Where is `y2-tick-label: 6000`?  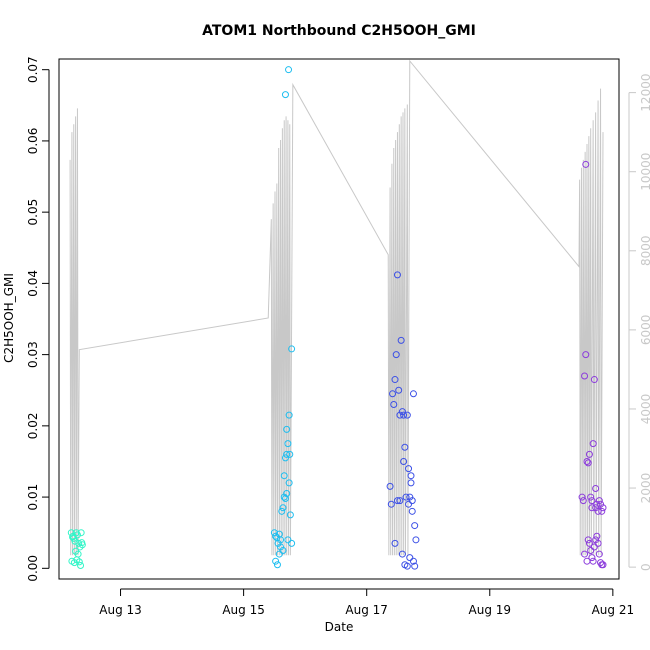 y2-tick-label: 6000 is located at coordinates (644, 330).